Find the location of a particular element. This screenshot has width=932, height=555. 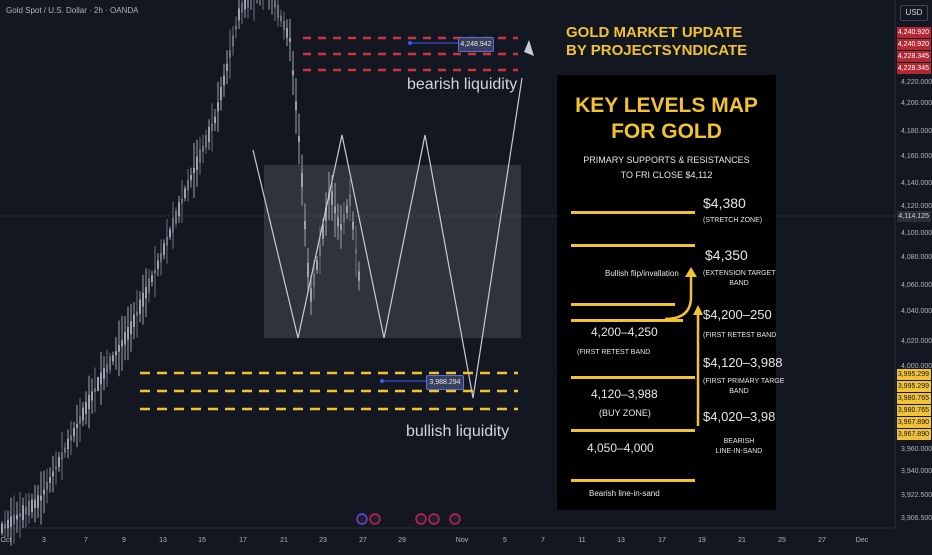

panel-title: KEY LEVELS MAP FOR GOLD is located at coordinates (666, 119).